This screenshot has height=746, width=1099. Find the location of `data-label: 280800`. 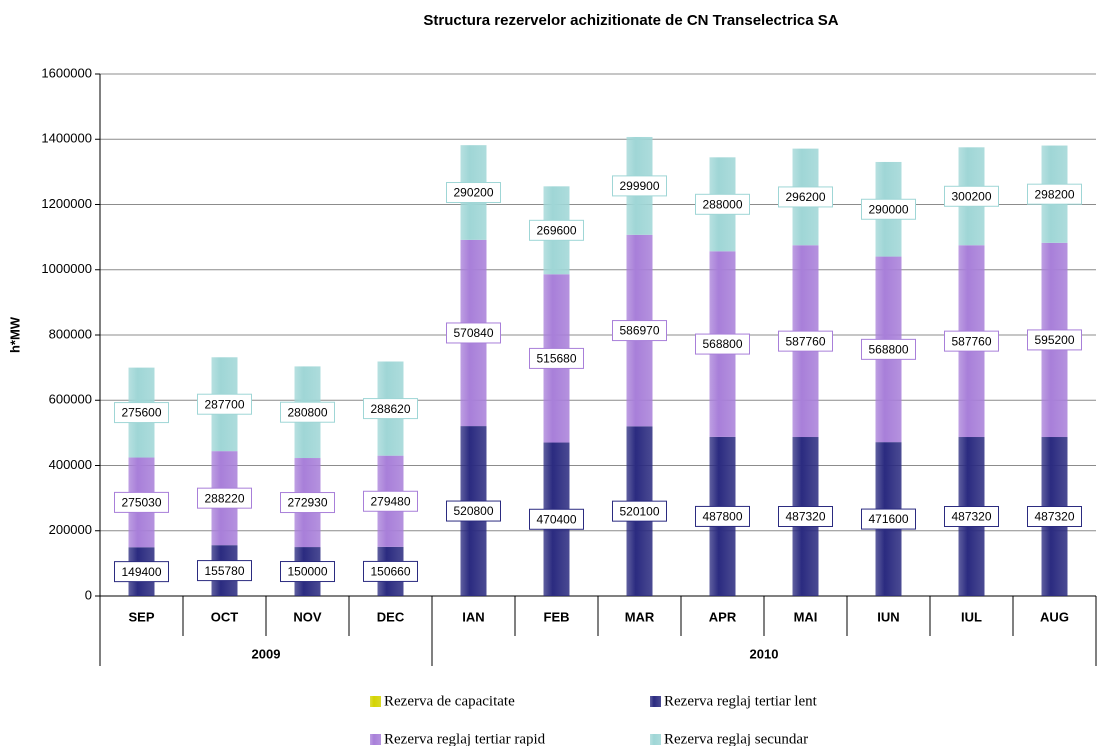

data-label: 280800 is located at coordinates (307, 412).